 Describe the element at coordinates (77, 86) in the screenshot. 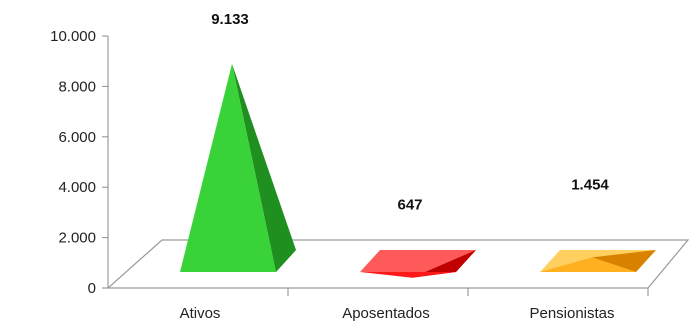

I see `y-tick-label: 8.000` at that location.